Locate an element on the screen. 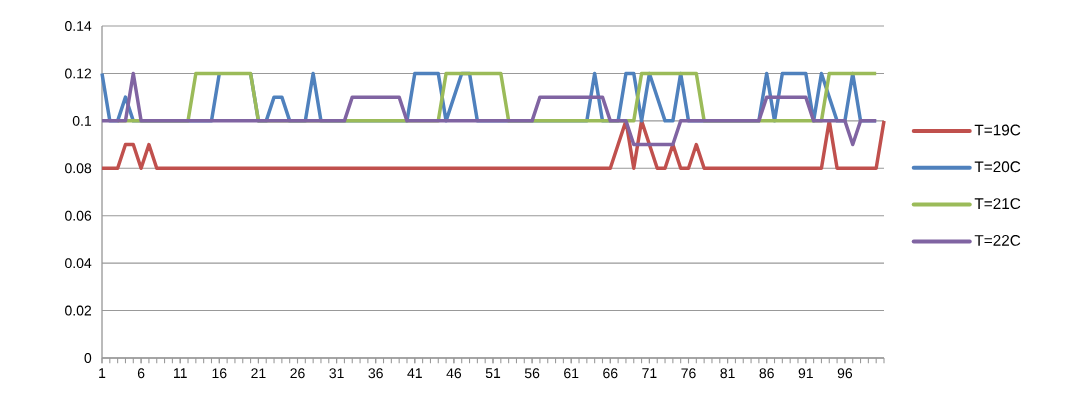  x-tick-label: 36 is located at coordinates (375, 373).